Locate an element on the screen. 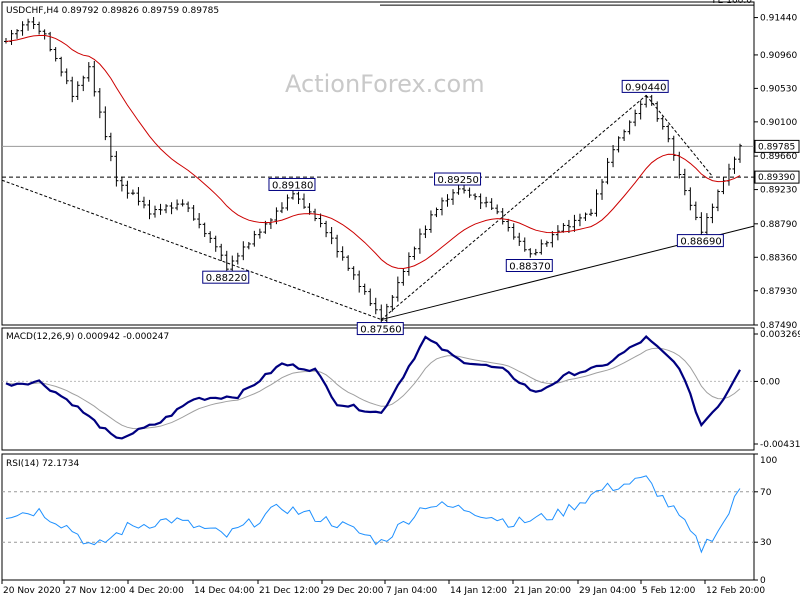 This screenshot has height=600, width=800. x-tick-label: 21 Dec 12:00 is located at coordinates (289, 591).